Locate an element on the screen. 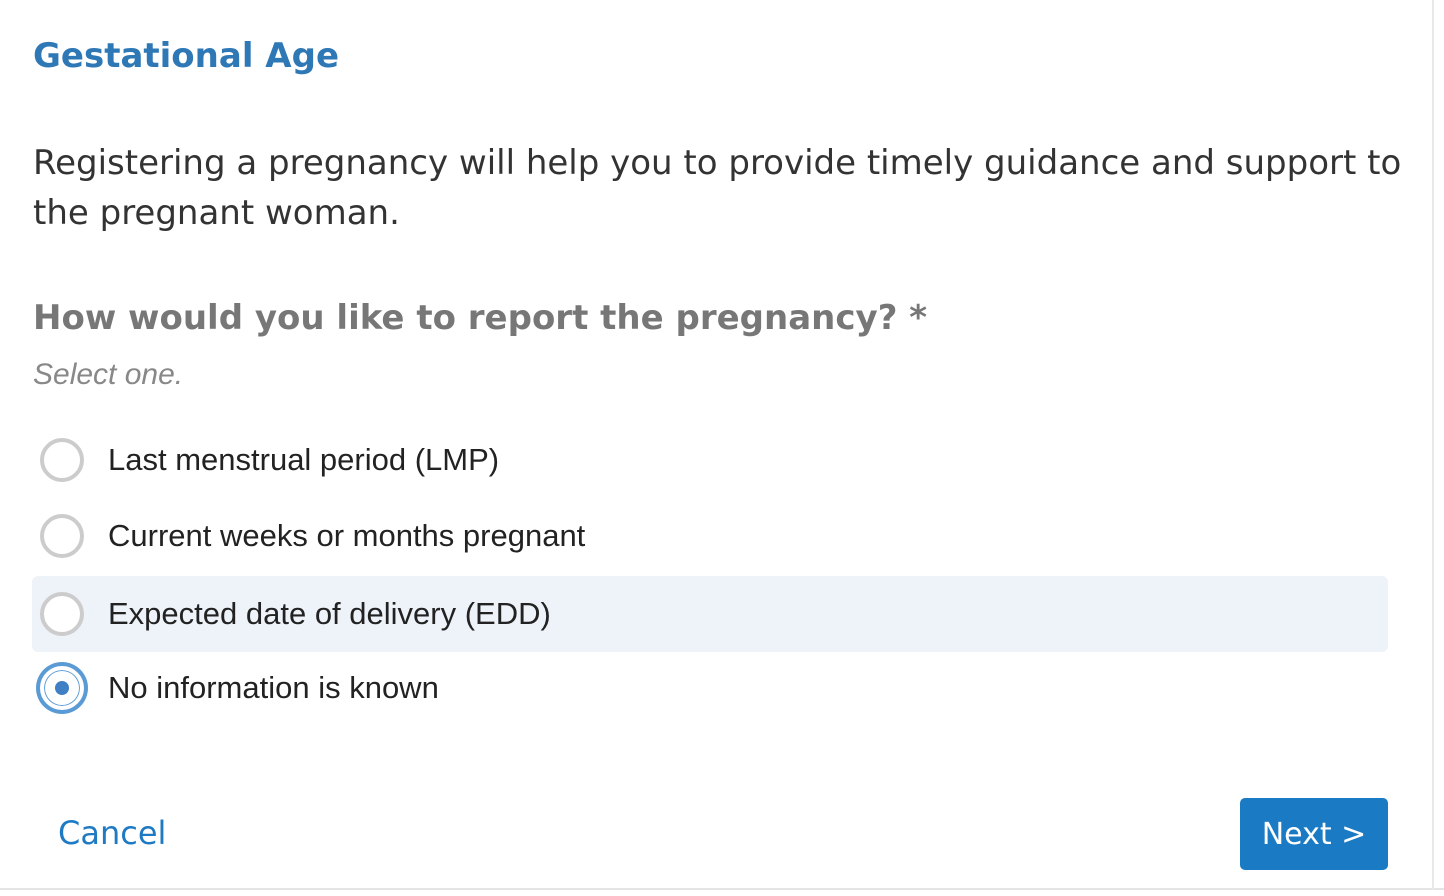 This screenshot has height=896, width=1444. option: Last menstrual period (LMP) is located at coordinates (710, 460).